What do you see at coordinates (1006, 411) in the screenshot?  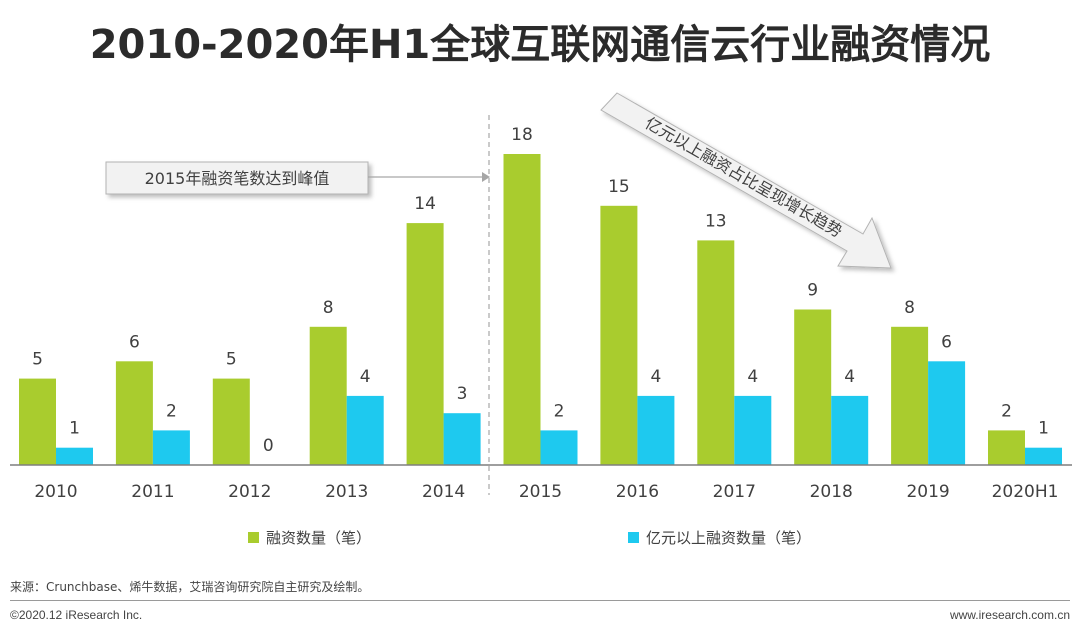 I see `data-label-financing-count-2020H1: 2` at bounding box center [1006, 411].